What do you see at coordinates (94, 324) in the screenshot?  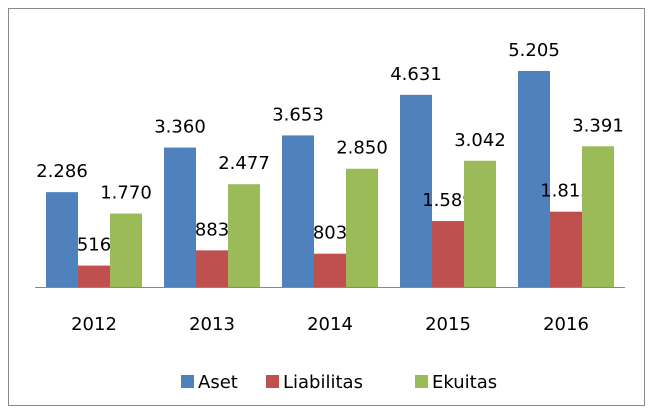 I see `x-tick-label: 2012` at bounding box center [94, 324].